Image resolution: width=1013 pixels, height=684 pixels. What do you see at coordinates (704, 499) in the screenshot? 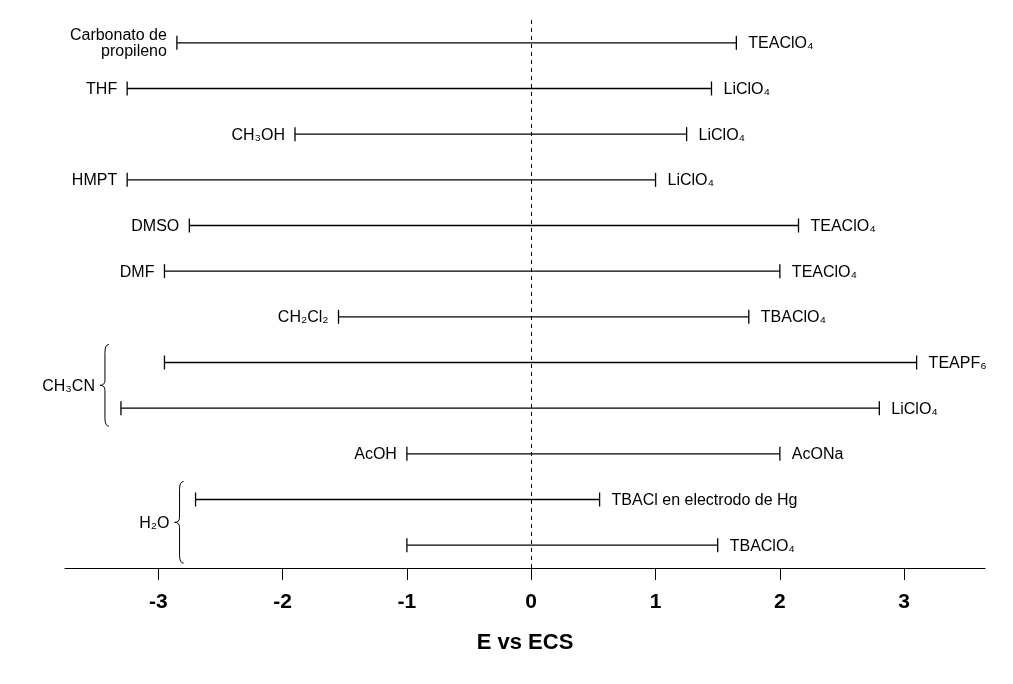
I see `data-label: TBACl en electrodo de Hg` at bounding box center [704, 499].